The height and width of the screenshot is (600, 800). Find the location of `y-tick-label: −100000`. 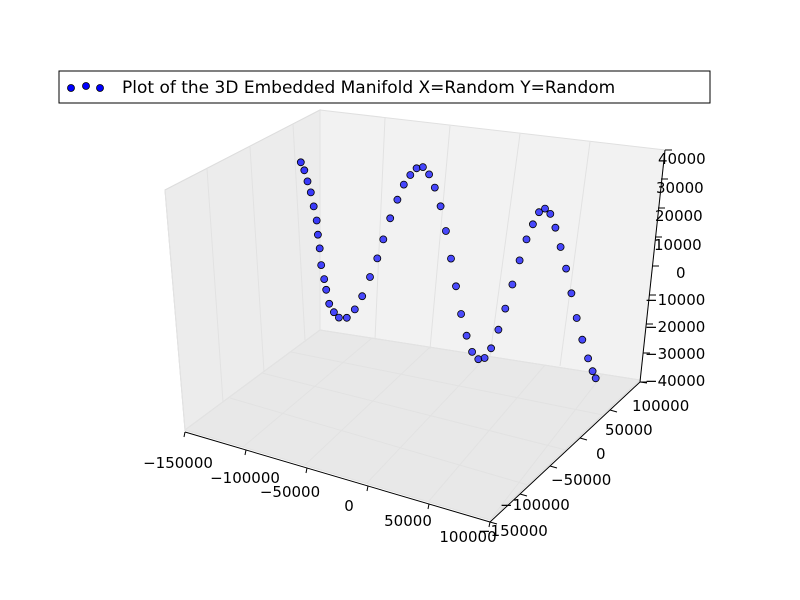

y-tick-label: −100000 is located at coordinates (535, 505).